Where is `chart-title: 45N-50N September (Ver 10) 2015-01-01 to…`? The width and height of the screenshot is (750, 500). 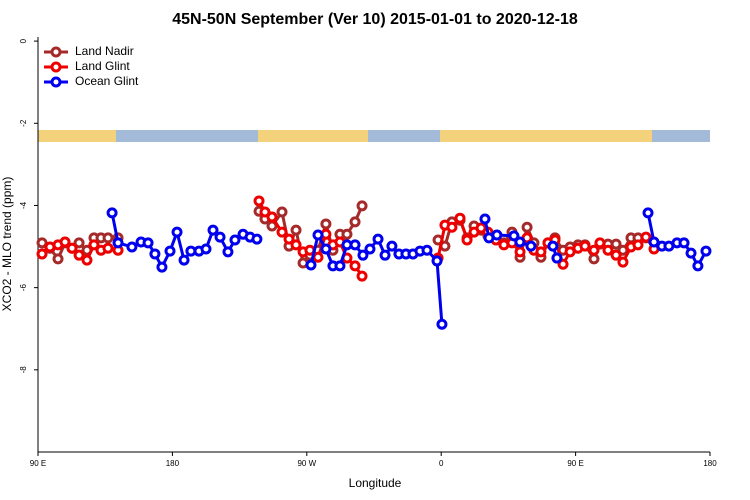
chart-title: 45N-50N September (Ver 10) 2015-01-01 to… is located at coordinates (375, 19).